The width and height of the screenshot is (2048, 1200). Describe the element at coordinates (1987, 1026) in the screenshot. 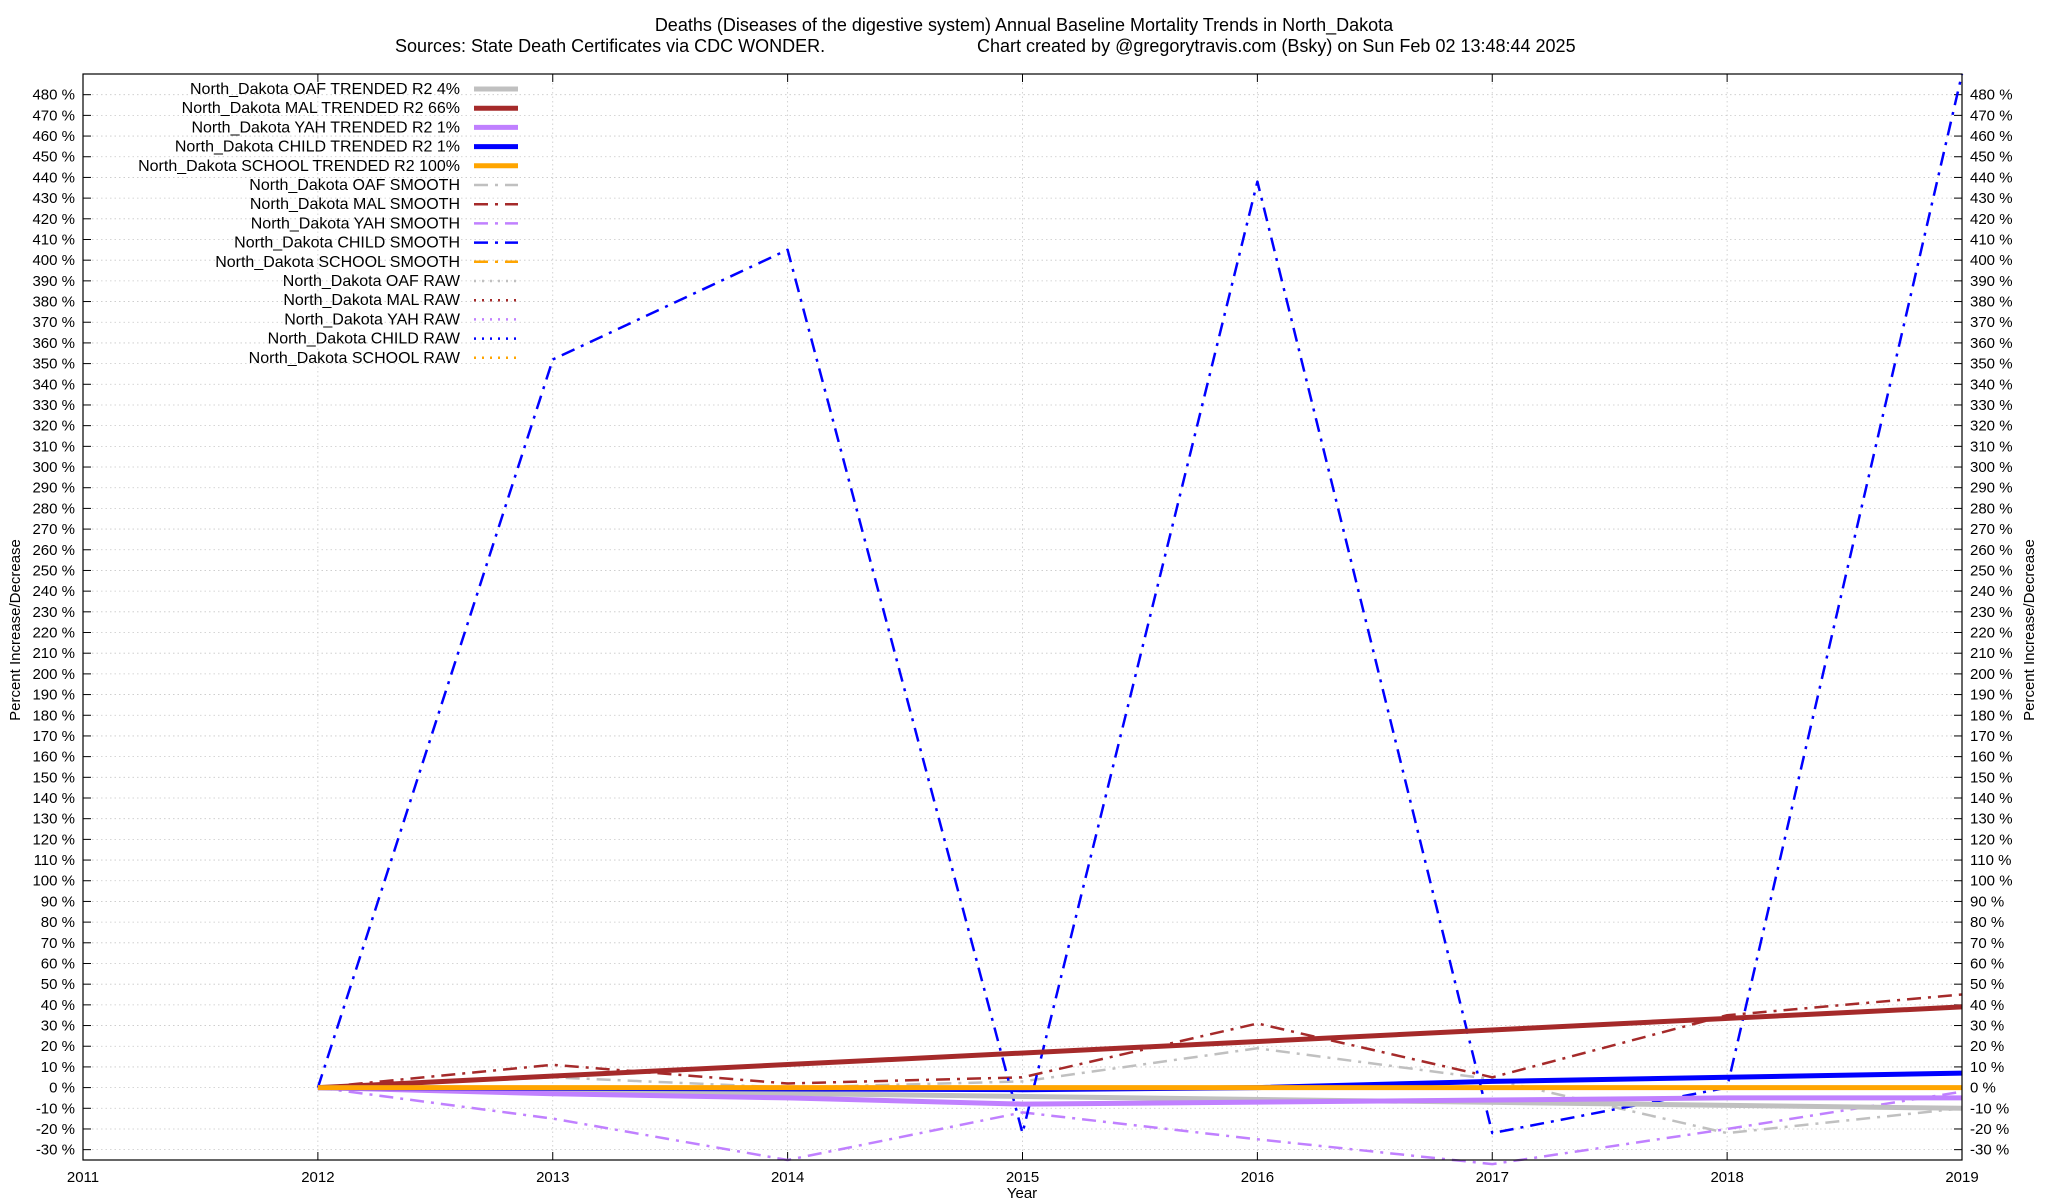

I see `y2-tick-label: 30 %` at that location.